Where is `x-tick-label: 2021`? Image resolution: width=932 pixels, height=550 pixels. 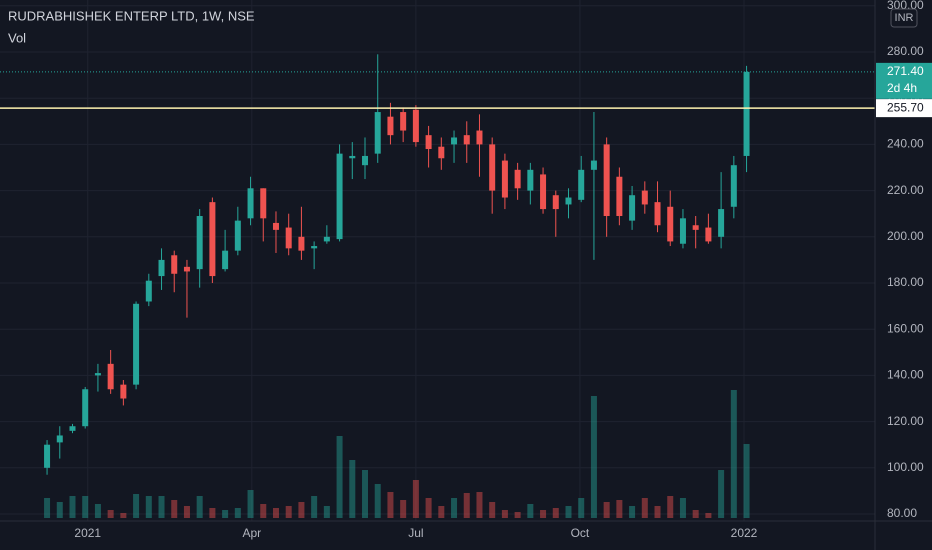
x-tick-label: 2021 is located at coordinates (87, 533).